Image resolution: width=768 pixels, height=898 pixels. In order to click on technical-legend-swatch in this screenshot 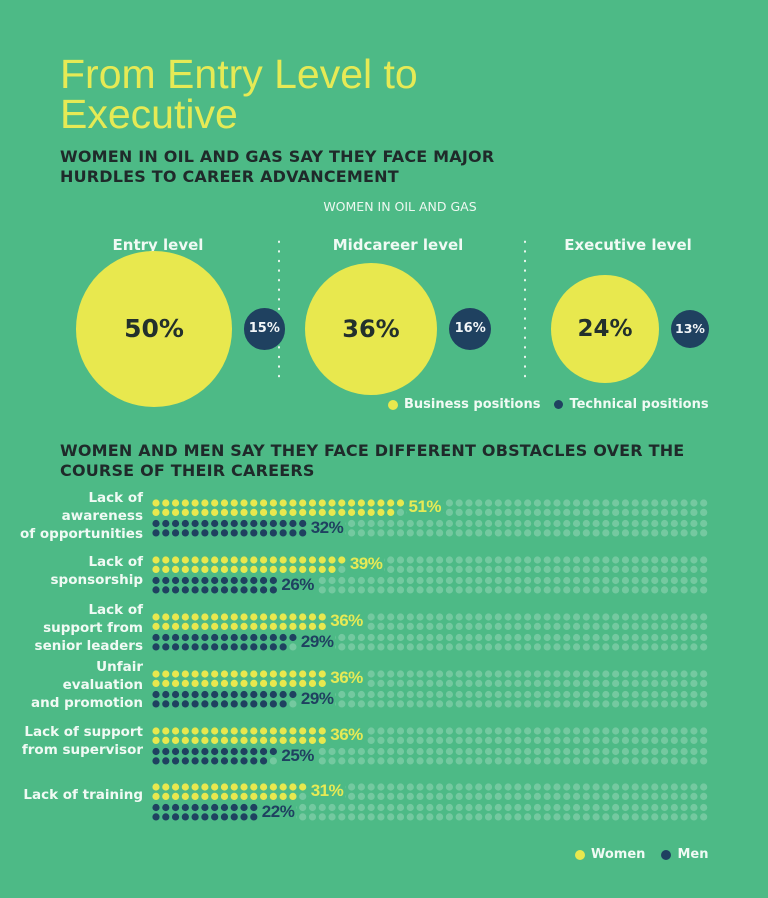, I will do `click(559, 404)`.